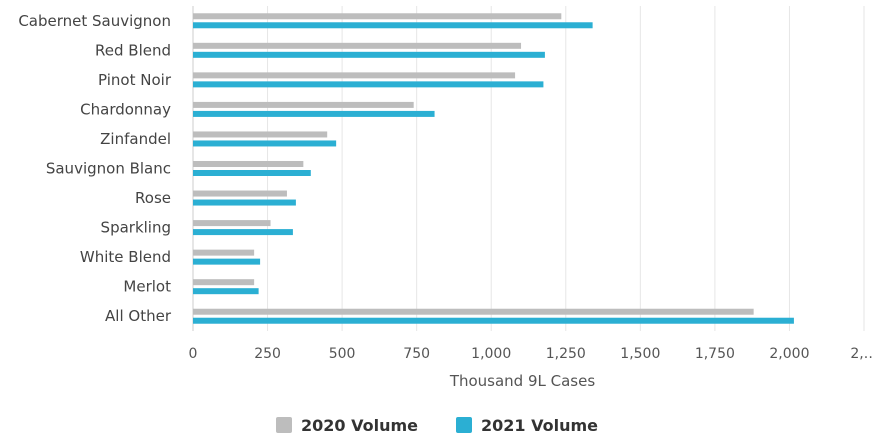 This screenshot has height=436, width=874. Describe the element at coordinates (789, 354) in the screenshot. I see `x-tick-label: 2,000` at that location.